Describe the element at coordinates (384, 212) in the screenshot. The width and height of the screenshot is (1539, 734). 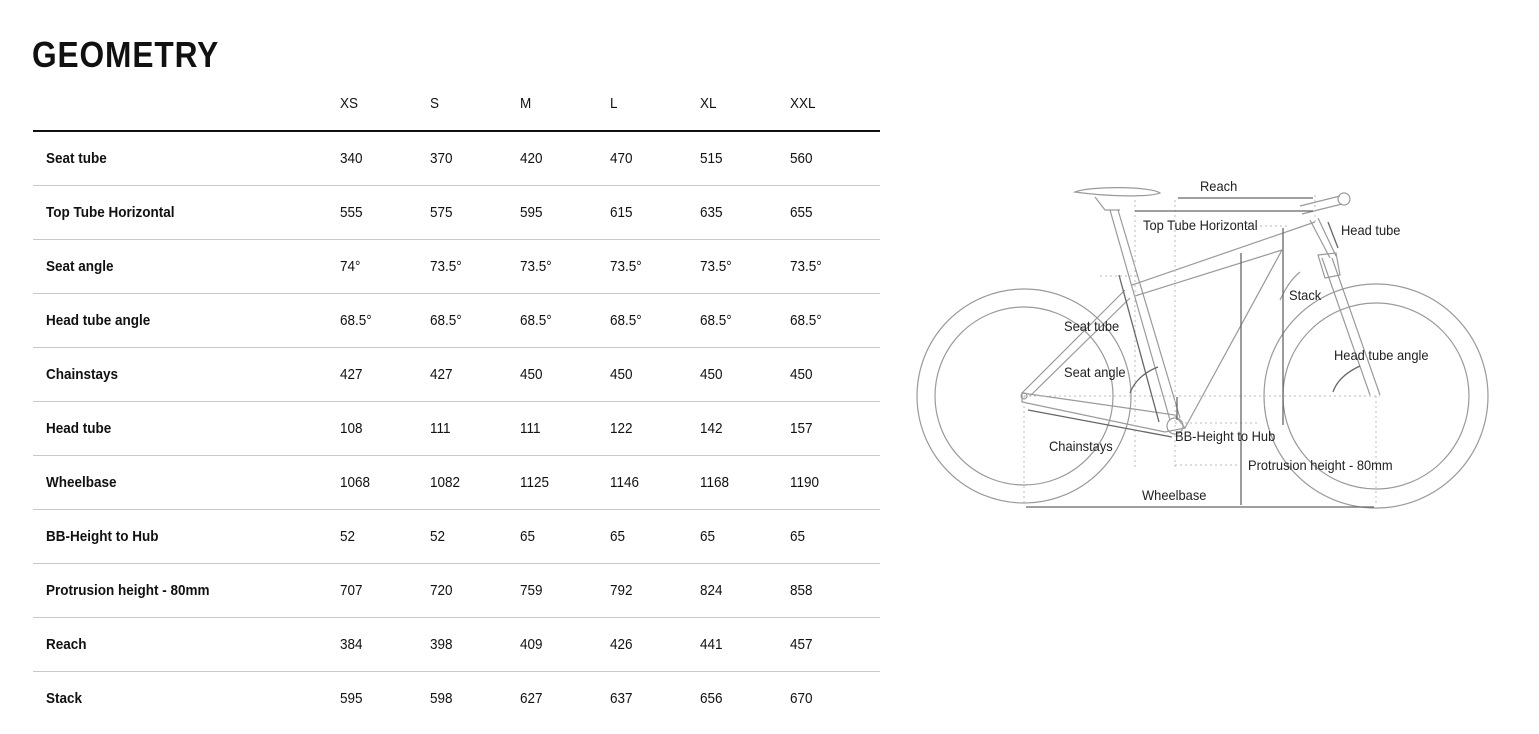
I see `cell-xs: 555` at that location.